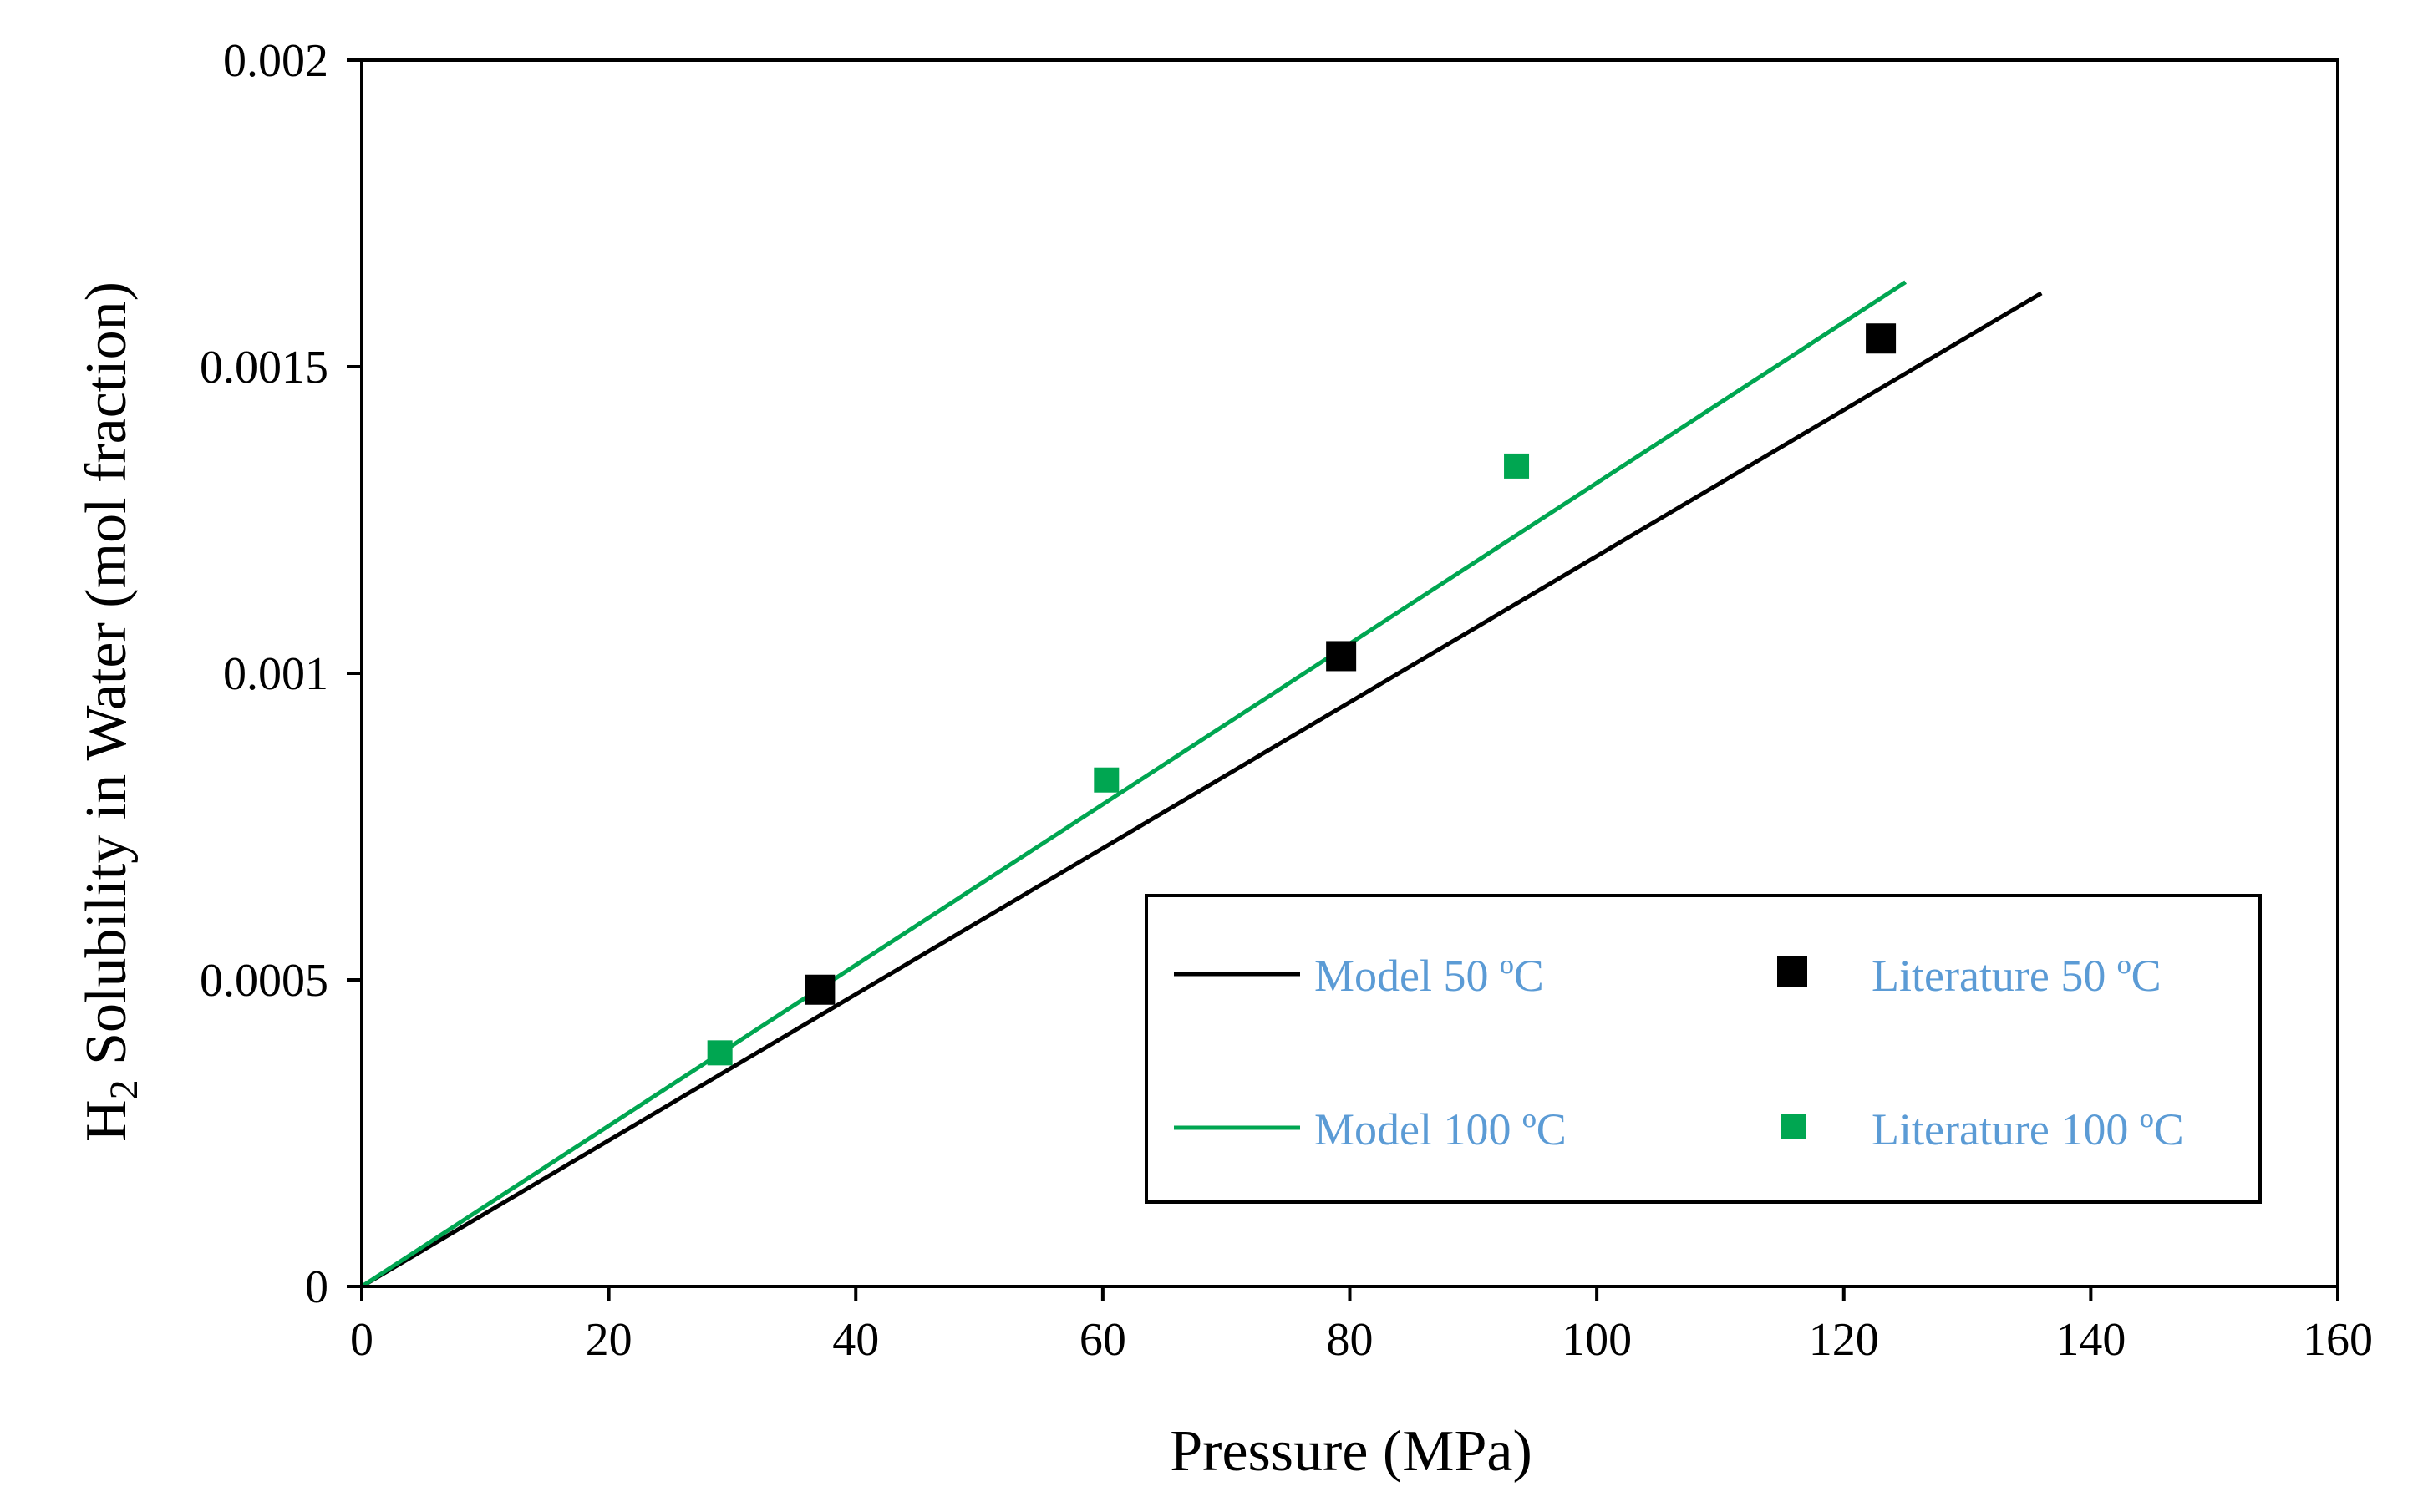  Describe the element at coordinates (106, 680) in the screenshot. I see `y-axis-title-rest: Solubility in Water (mol fraction)` at that location.